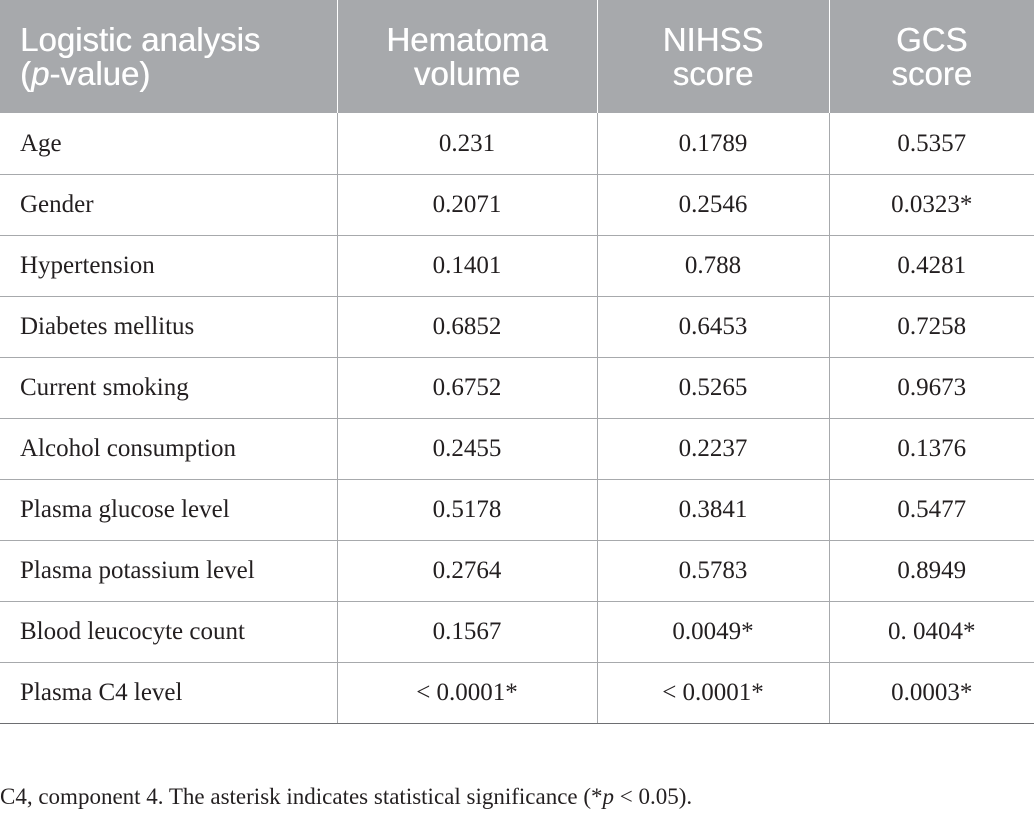 The width and height of the screenshot is (1034, 835). I want to click on hematoma-value: 0.6752, so click(466, 388).